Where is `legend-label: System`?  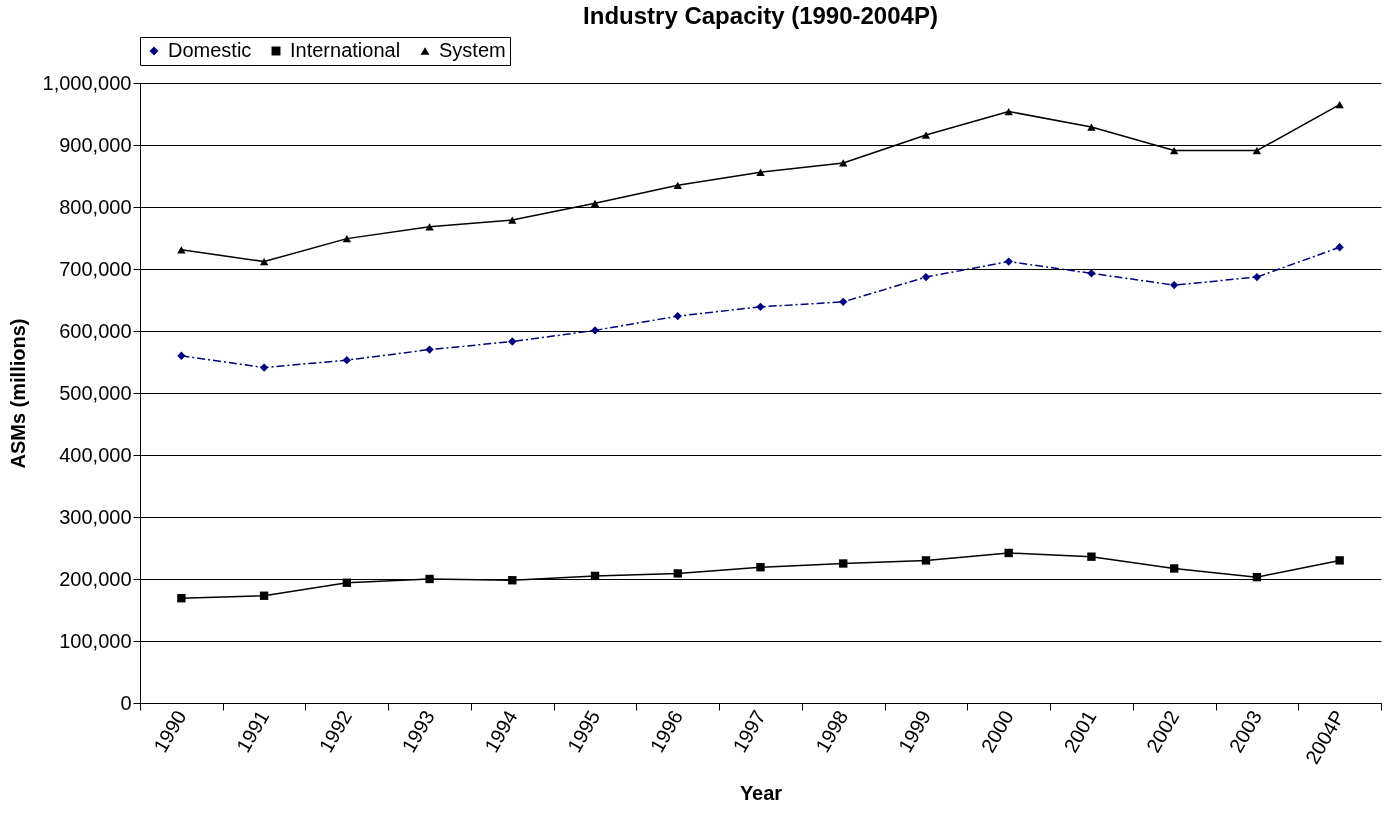 legend-label: System is located at coordinates (472, 50).